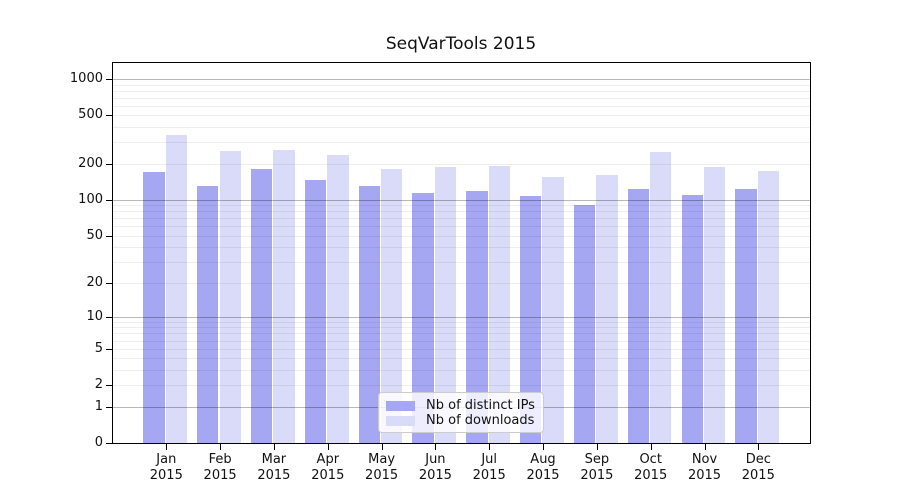 Image resolution: width=900 pixels, height=500 pixels. What do you see at coordinates (607, 309) in the screenshot?
I see `bar-sep-downloads` at bounding box center [607, 309].